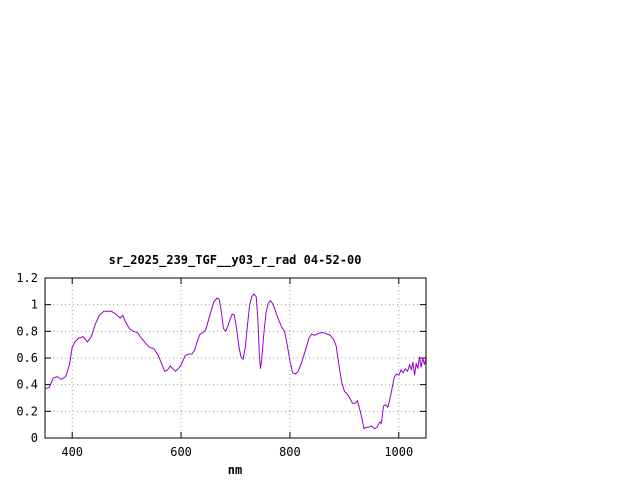 Image resolution: width=640 pixels, height=480 pixels. Describe the element at coordinates (235, 470) in the screenshot. I see `x-axis-label: nm` at that location.